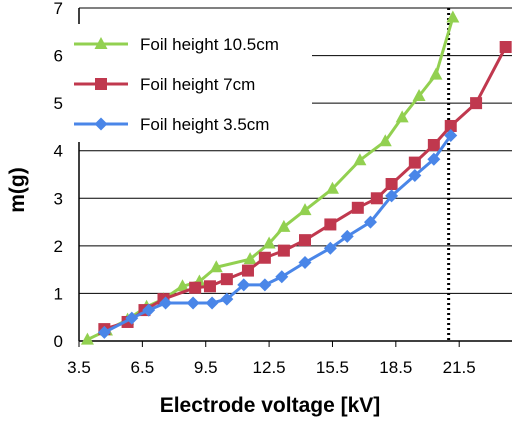  What do you see at coordinates (58, 198) in the screenshot?
I see `y-tick-label: 3` at bounding box center [58, 198].